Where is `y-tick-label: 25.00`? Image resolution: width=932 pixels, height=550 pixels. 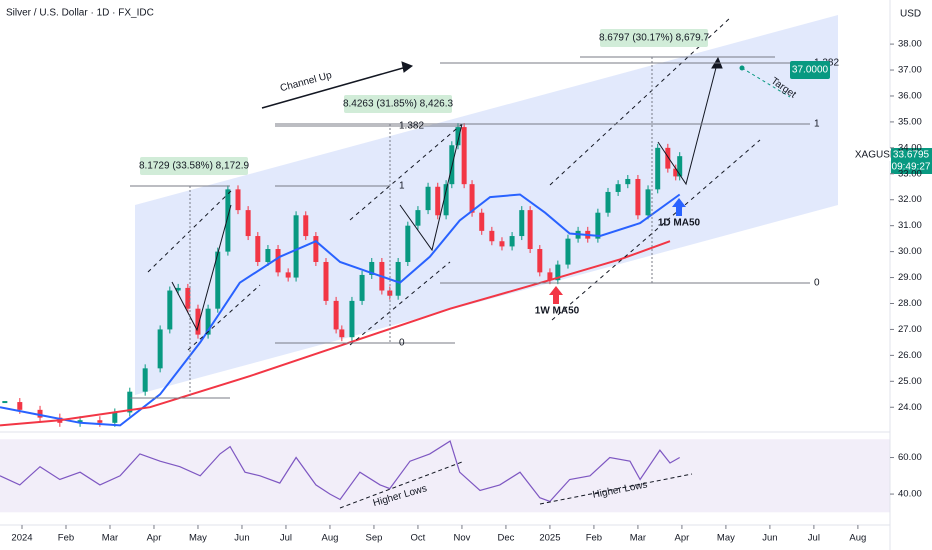
y-tick-label: 25.00 is located at coordinates (910, 381).